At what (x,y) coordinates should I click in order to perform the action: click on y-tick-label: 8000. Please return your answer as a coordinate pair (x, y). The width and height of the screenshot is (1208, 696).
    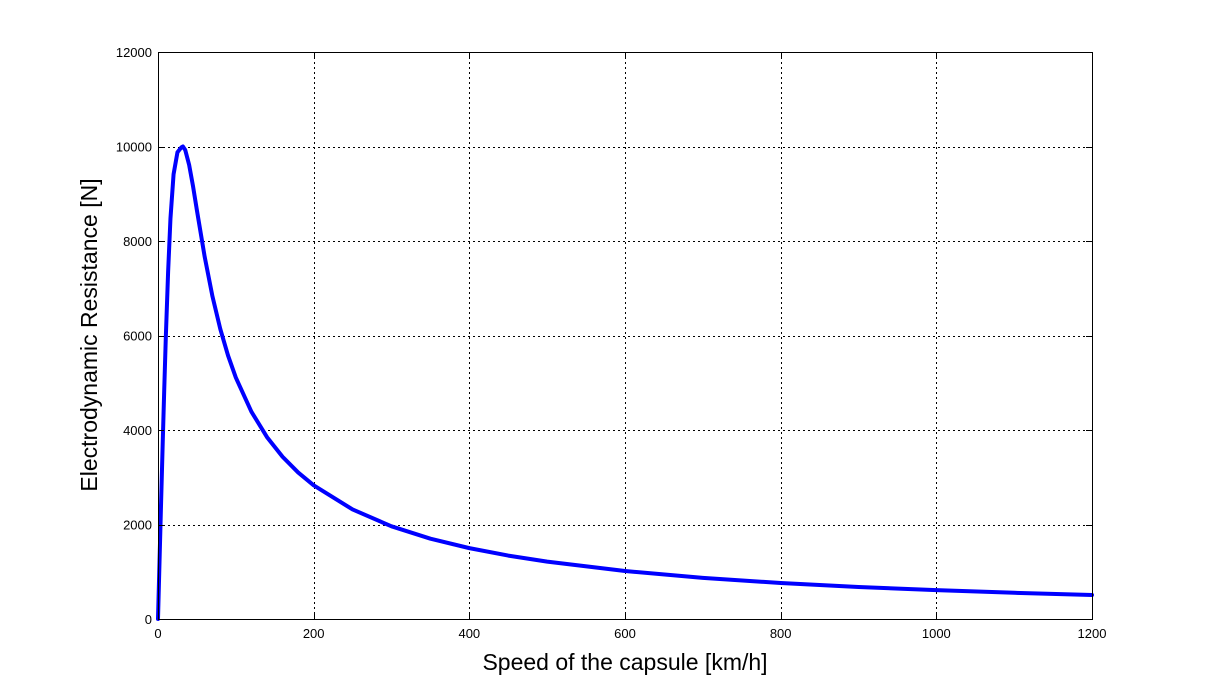
    Looking at the image, I should click on (137, 241).